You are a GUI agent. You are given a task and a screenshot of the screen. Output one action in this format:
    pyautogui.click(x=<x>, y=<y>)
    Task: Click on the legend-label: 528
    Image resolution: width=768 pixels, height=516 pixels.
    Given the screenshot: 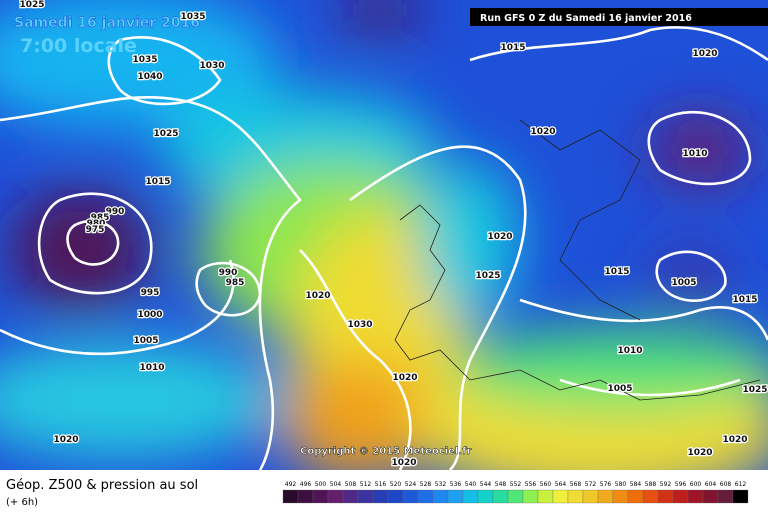 What is the action you would take?
    pyautogui.click(x=426, y=484)
    